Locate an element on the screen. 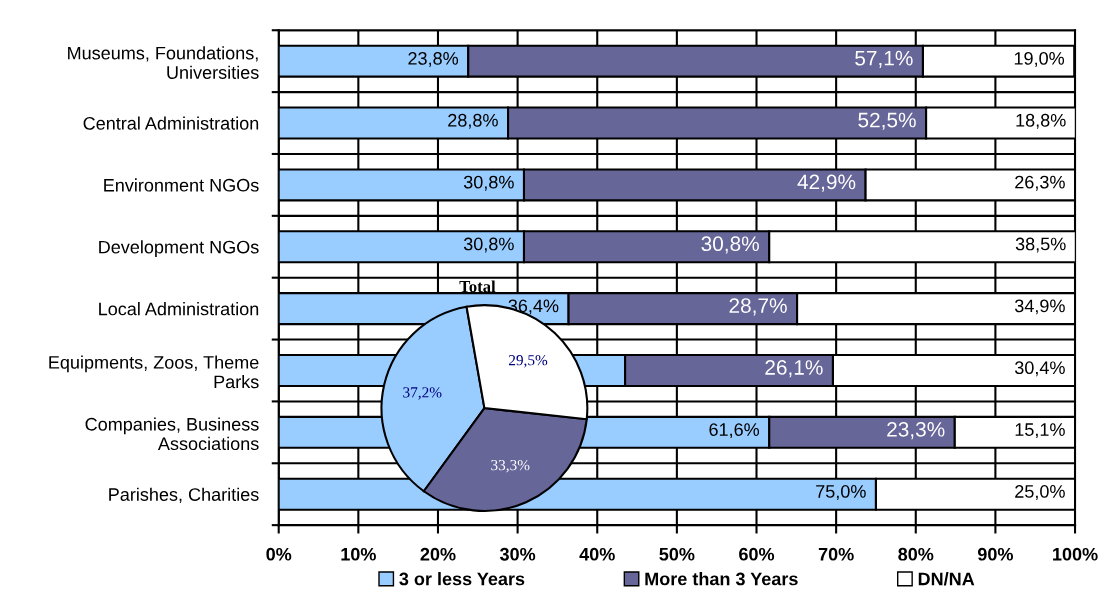 This screenshot has height=605, width=1106. data-label: 23,8% is located at coordinates (433, 59).